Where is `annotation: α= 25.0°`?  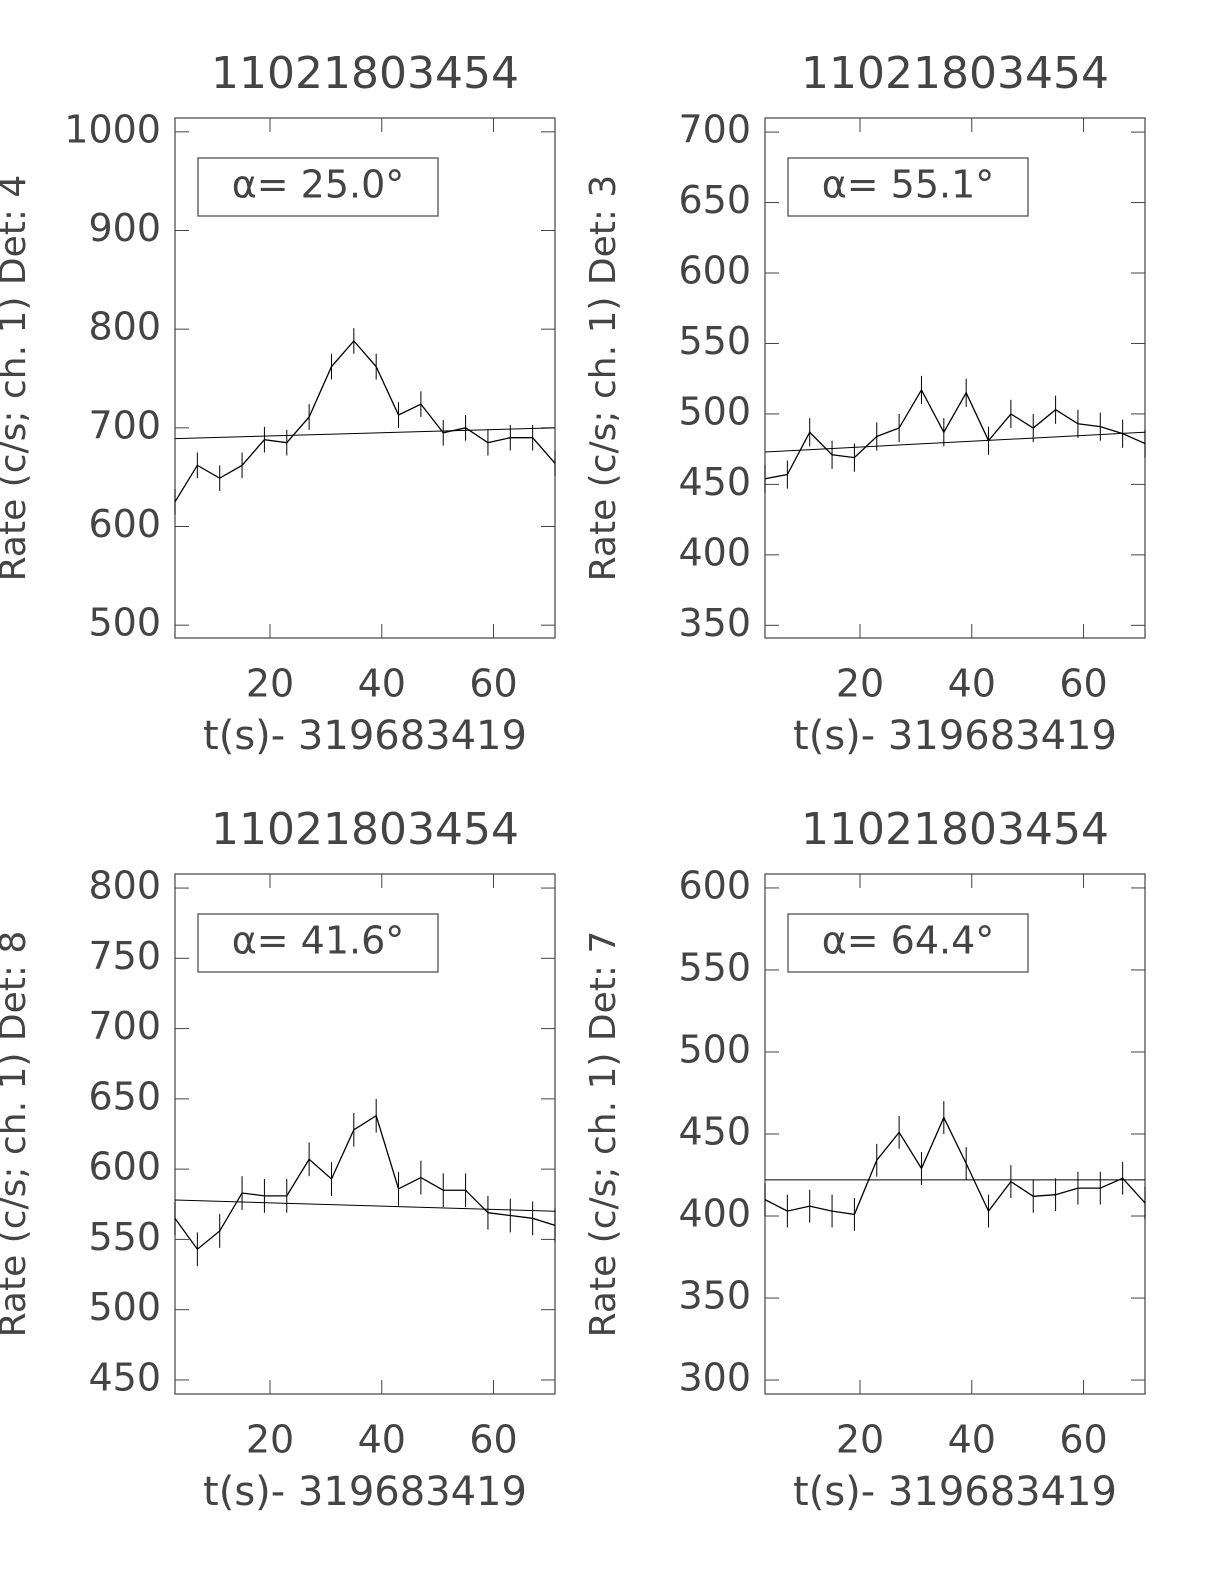
annotation: α= 25.0° is located at coordinates (318, 185).